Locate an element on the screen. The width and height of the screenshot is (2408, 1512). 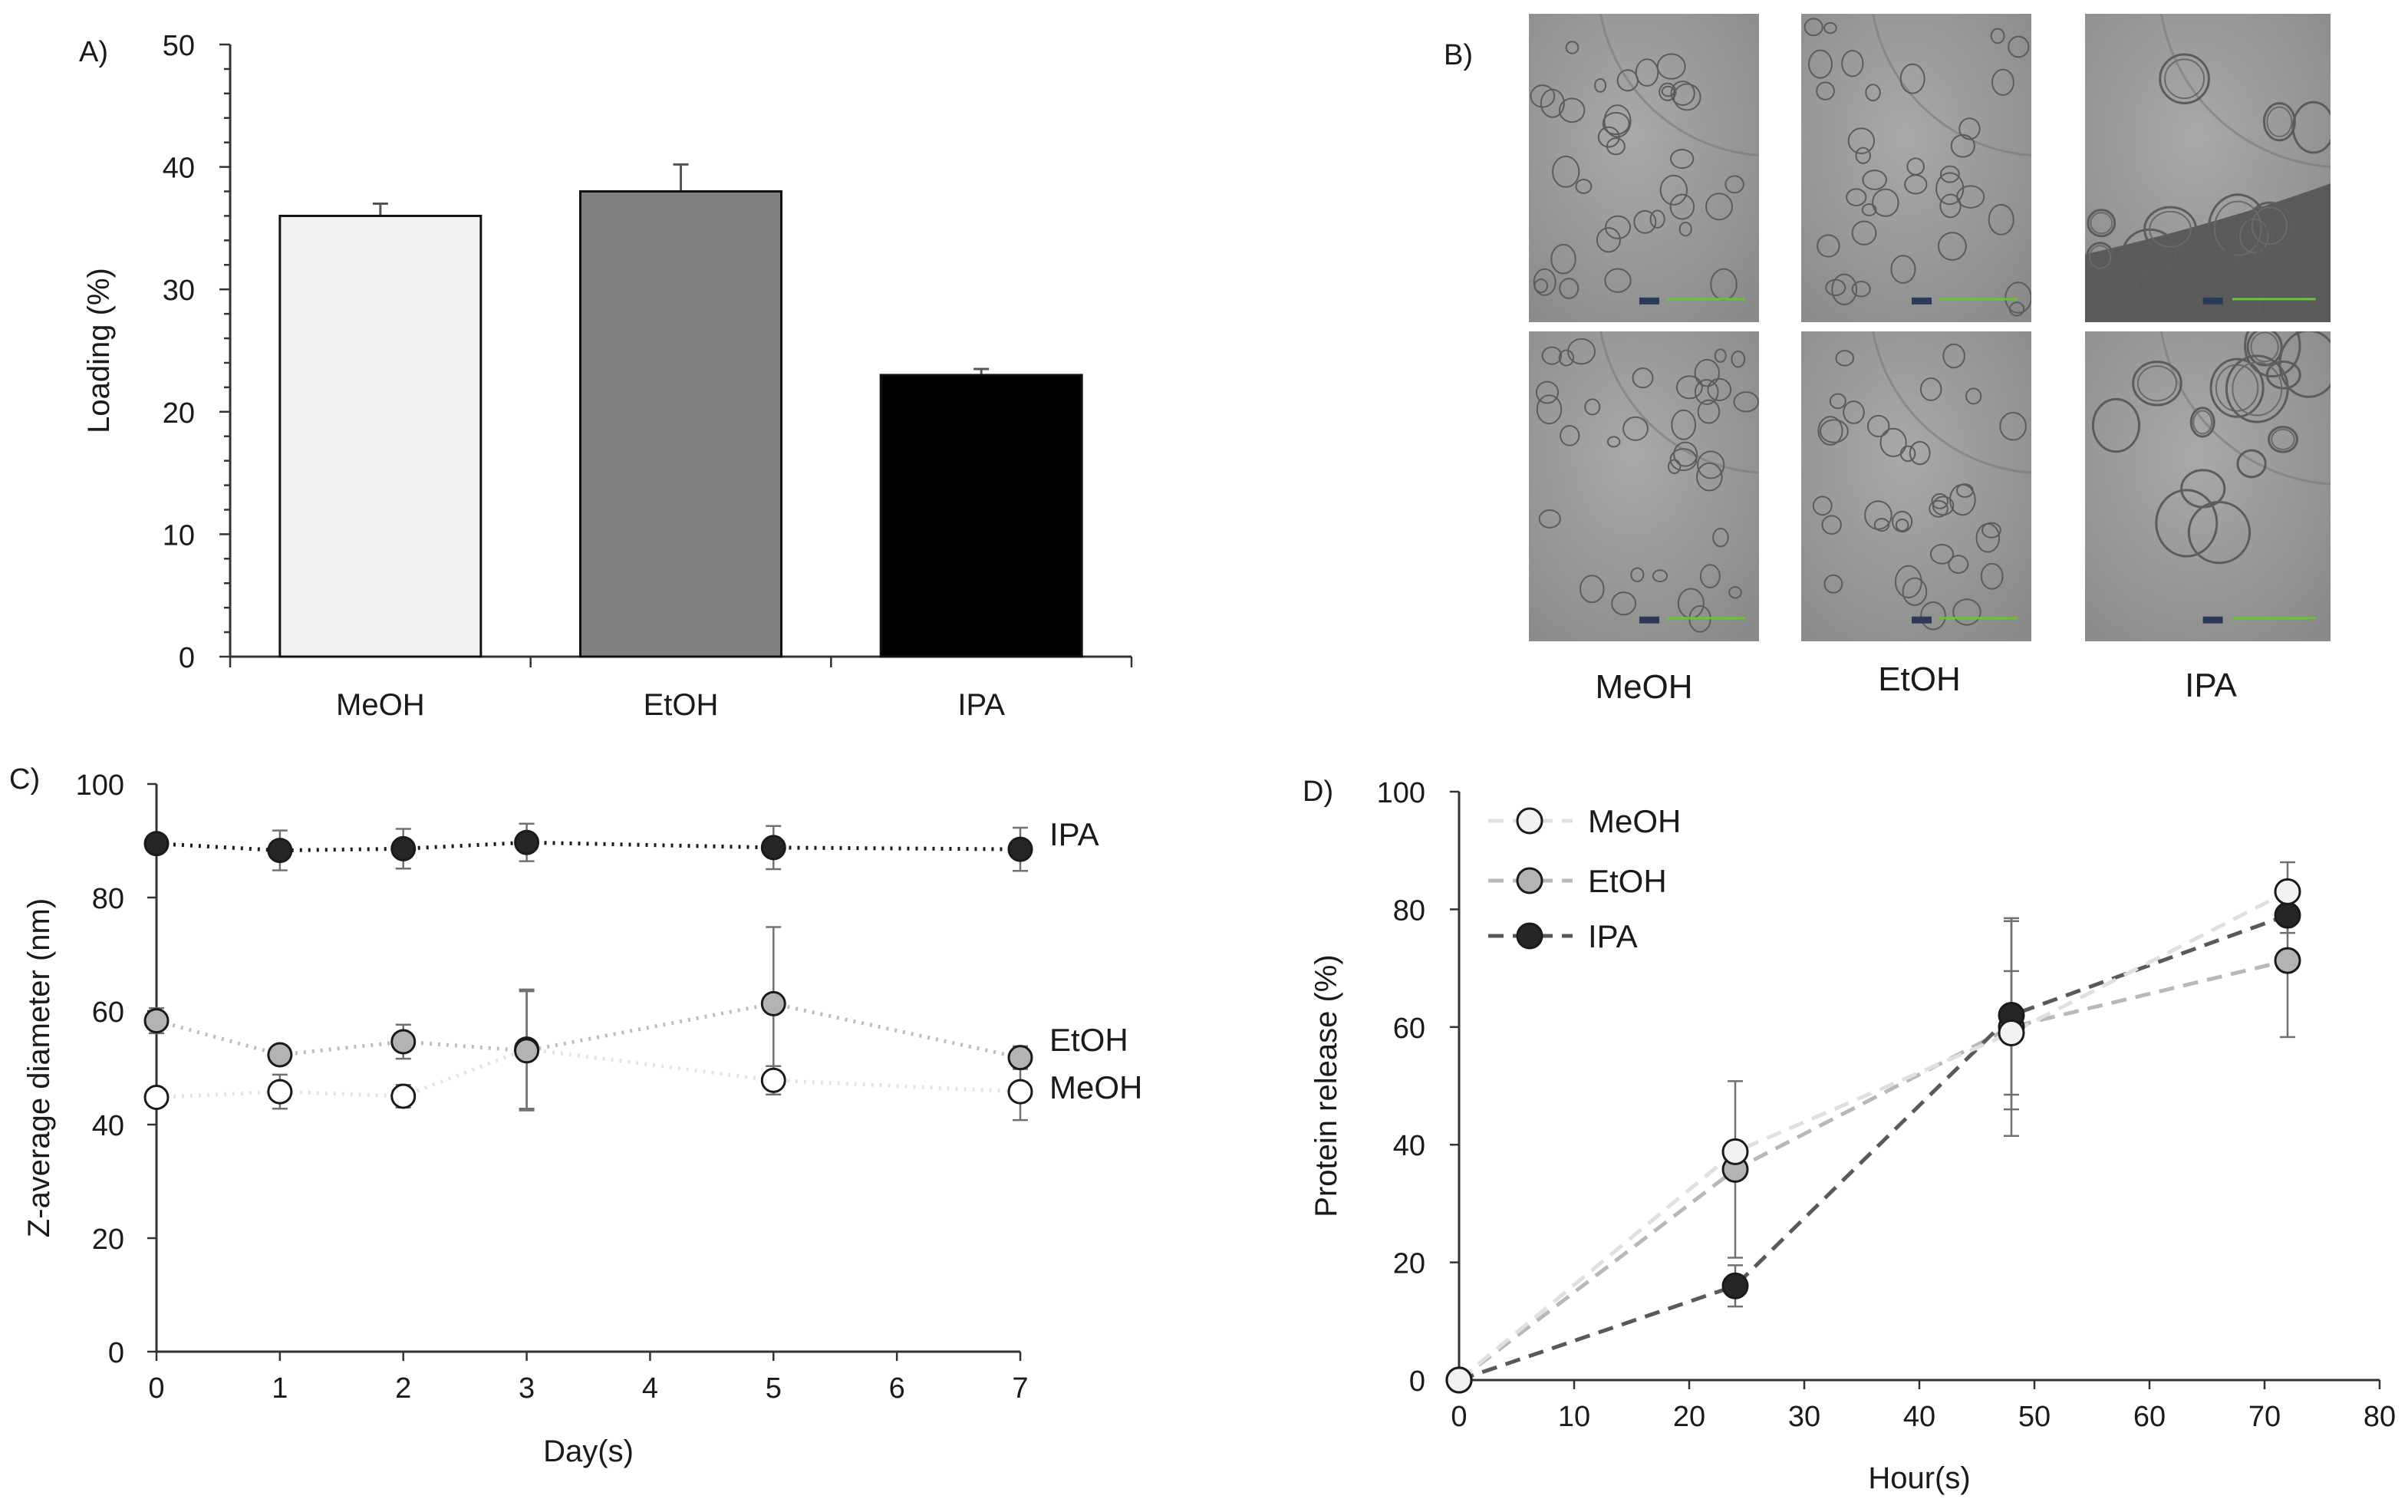
y-tick-label: 60 is located at coordinates (1409, 1029).